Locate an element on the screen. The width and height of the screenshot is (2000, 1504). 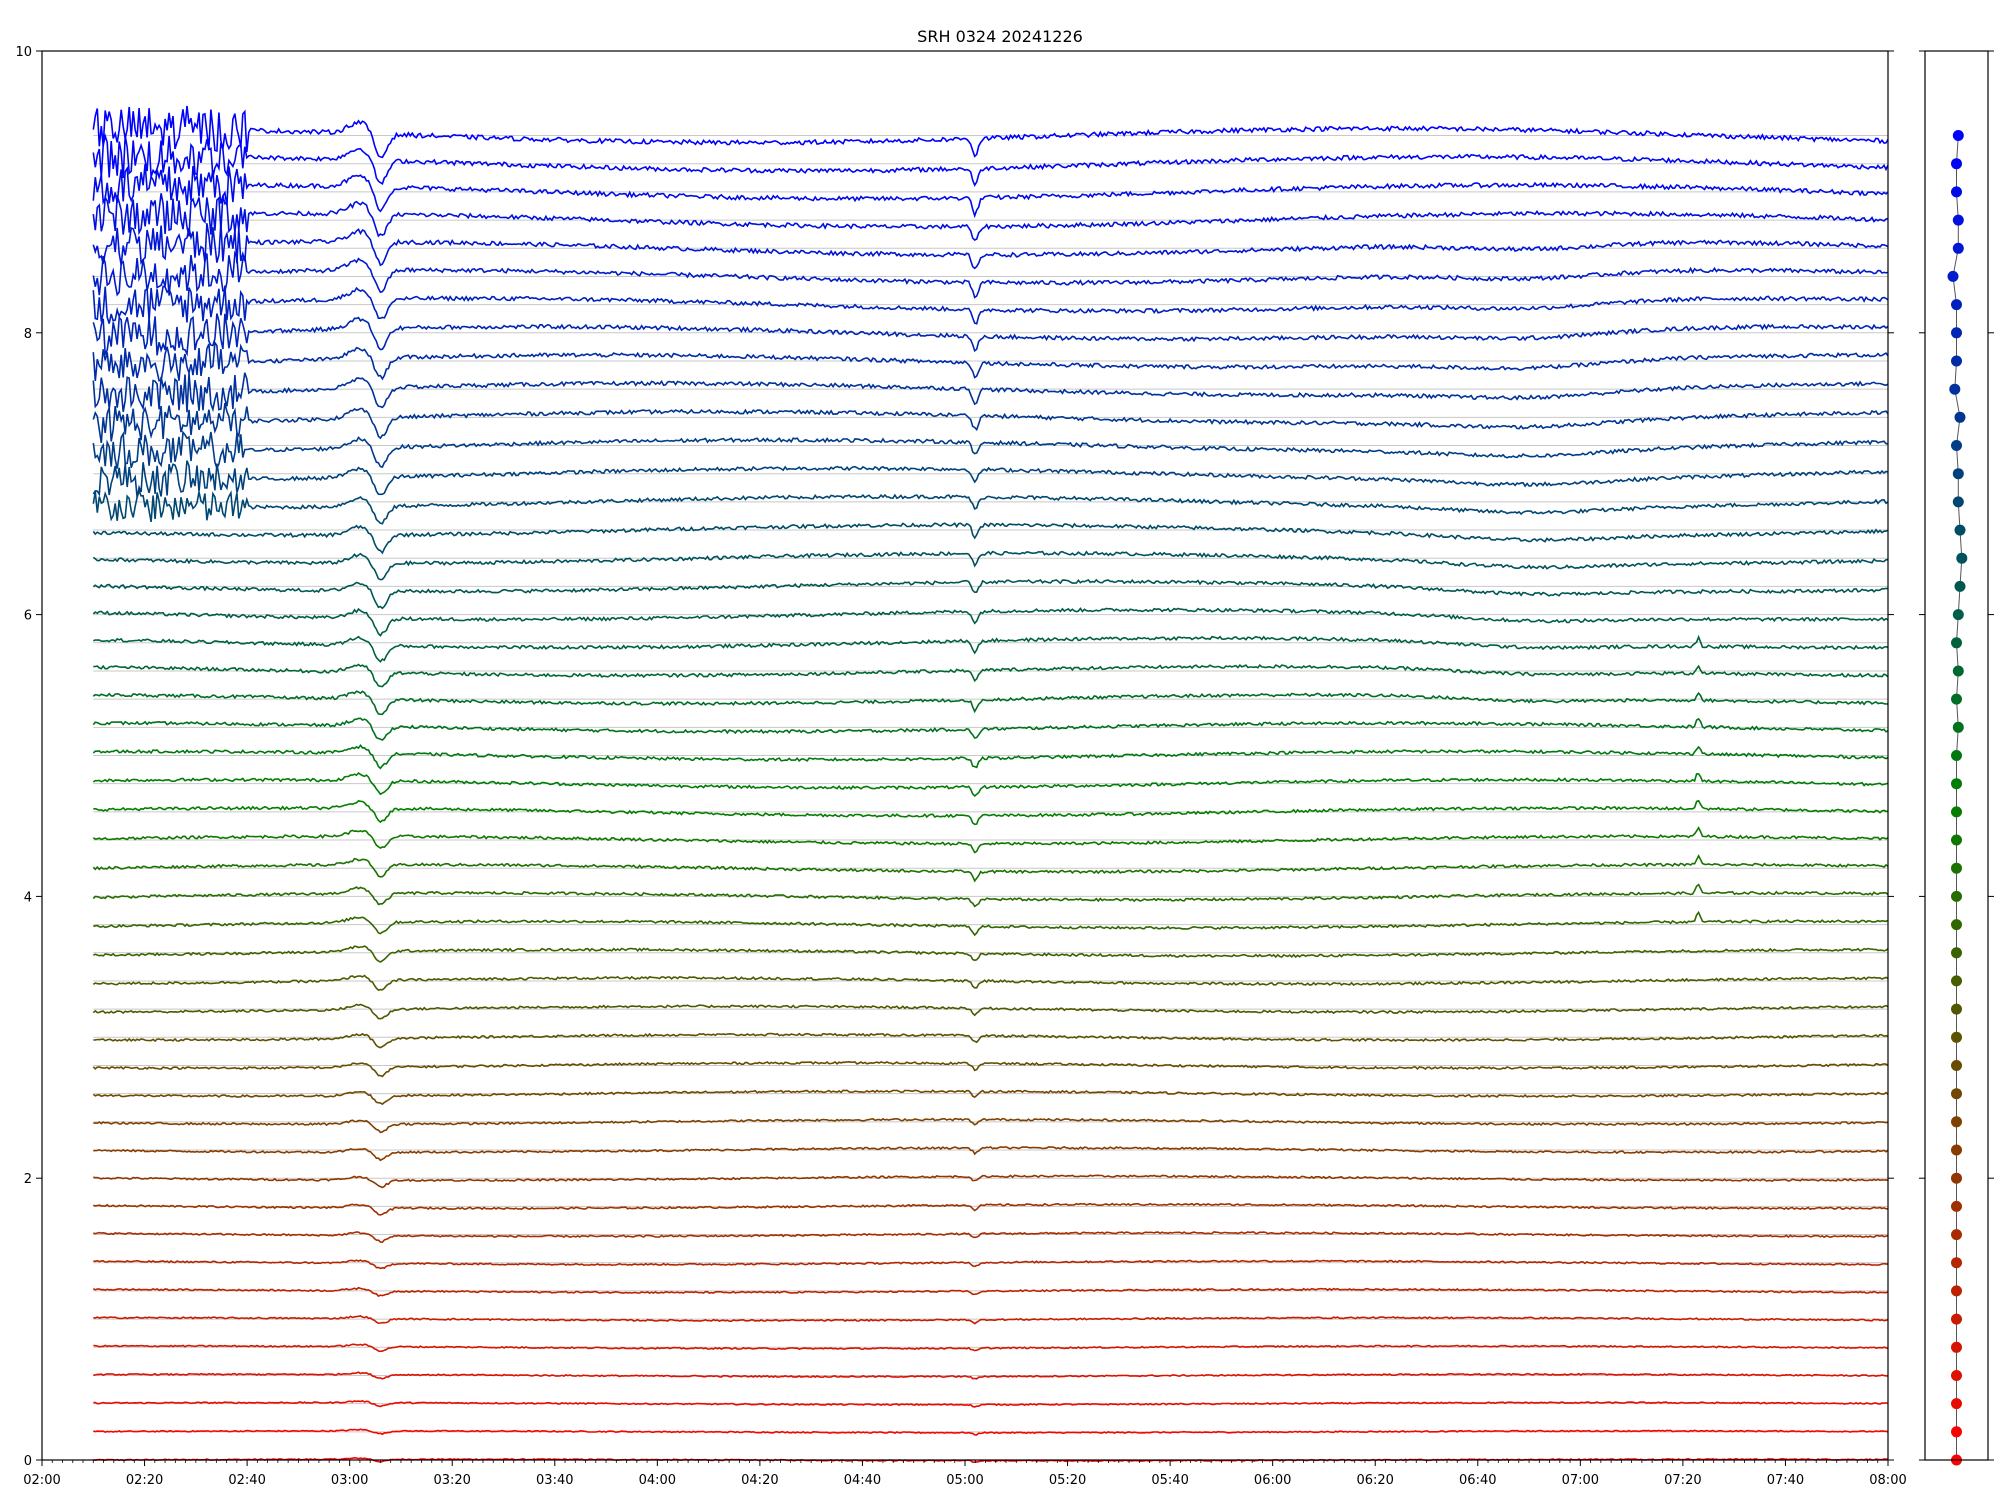
x-tick-label: 02:40 is located at coordinates (246, 1480).